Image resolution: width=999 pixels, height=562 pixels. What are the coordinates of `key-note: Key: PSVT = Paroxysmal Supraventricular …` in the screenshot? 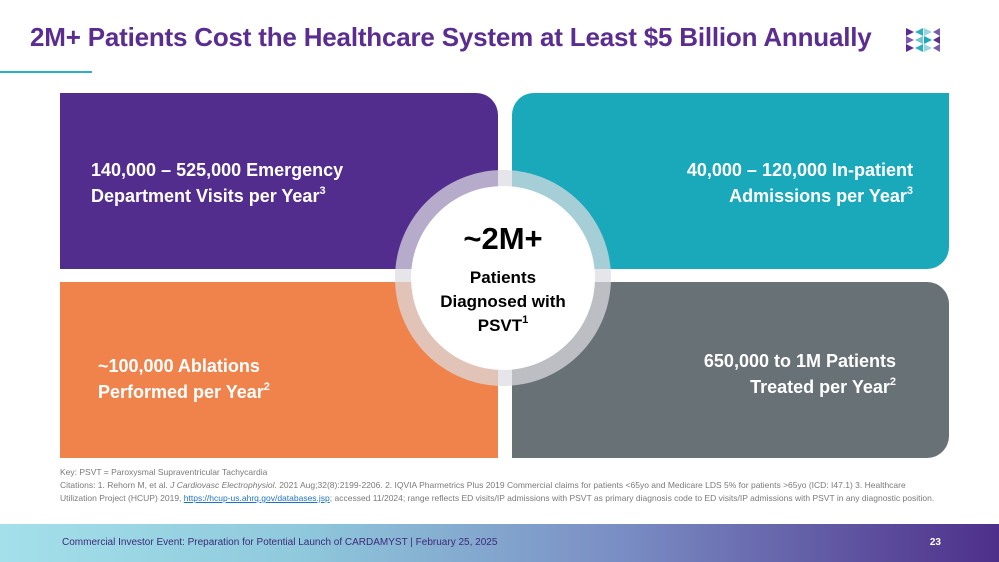 It's located at (164, 472).